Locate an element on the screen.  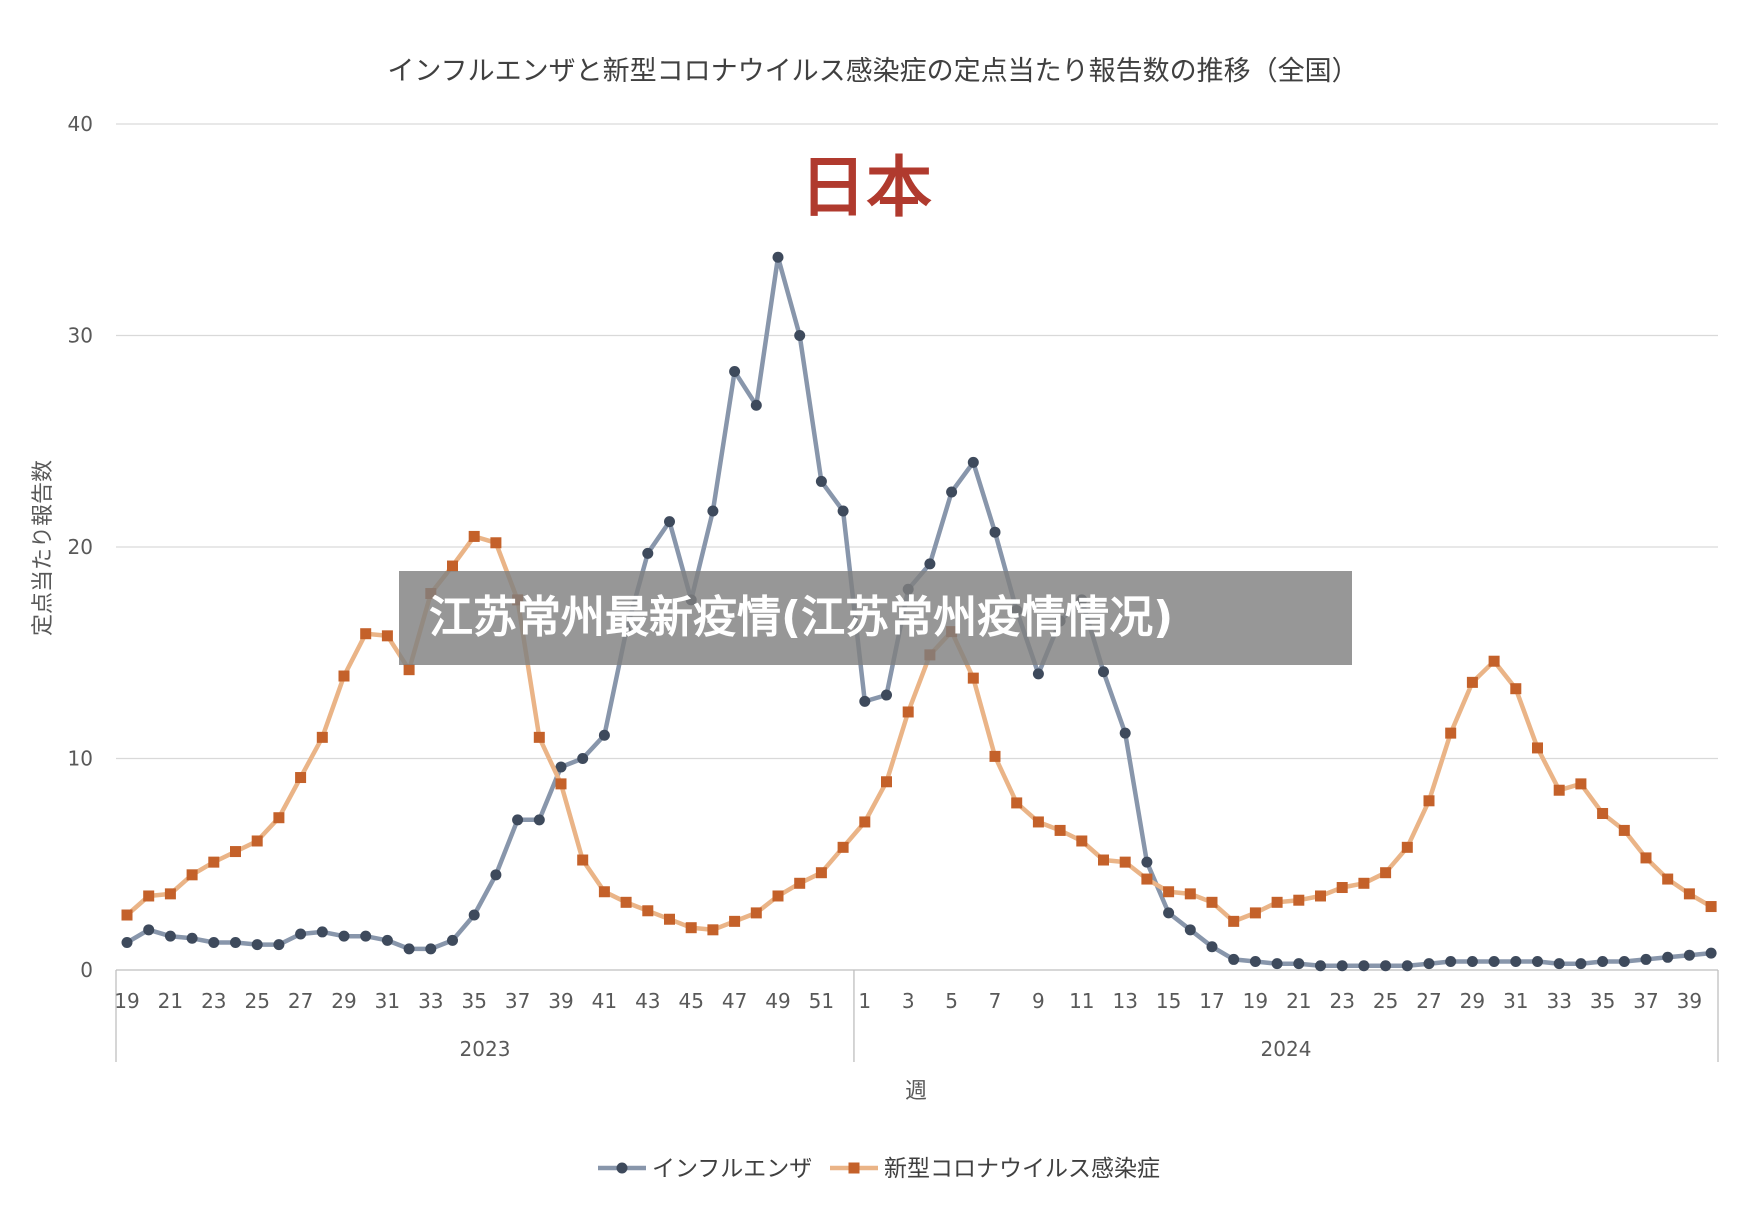
x-tick-label: 21 is located at coordinates (170, 1001).